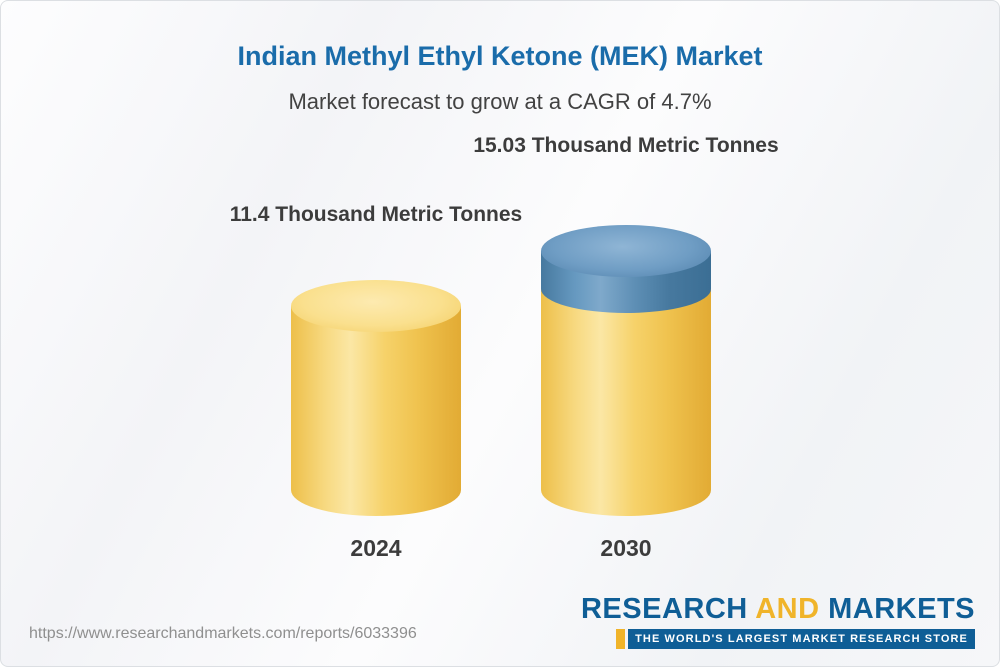 The width and height of the screenshot is (1000, 667). What do you see at coordinates (626, 402) in the screenshot?
I see `bar-2030-base-segment` at bounding box center [626, 402].